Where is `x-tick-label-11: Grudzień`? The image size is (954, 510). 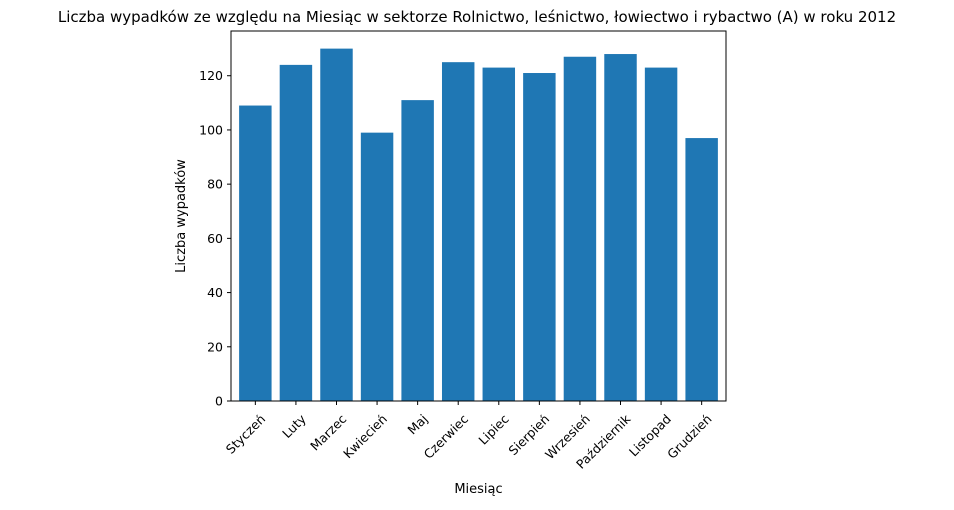 x-tick-label-11: Grudzień is located at coordinates (689, 436).